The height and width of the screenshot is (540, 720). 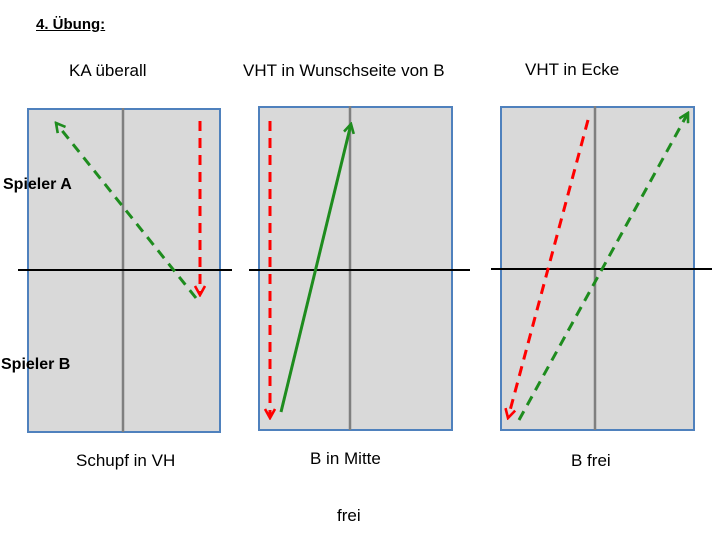 I want to click on diagram-1-caption: Schupf in VH, so click(x=126, y=460).